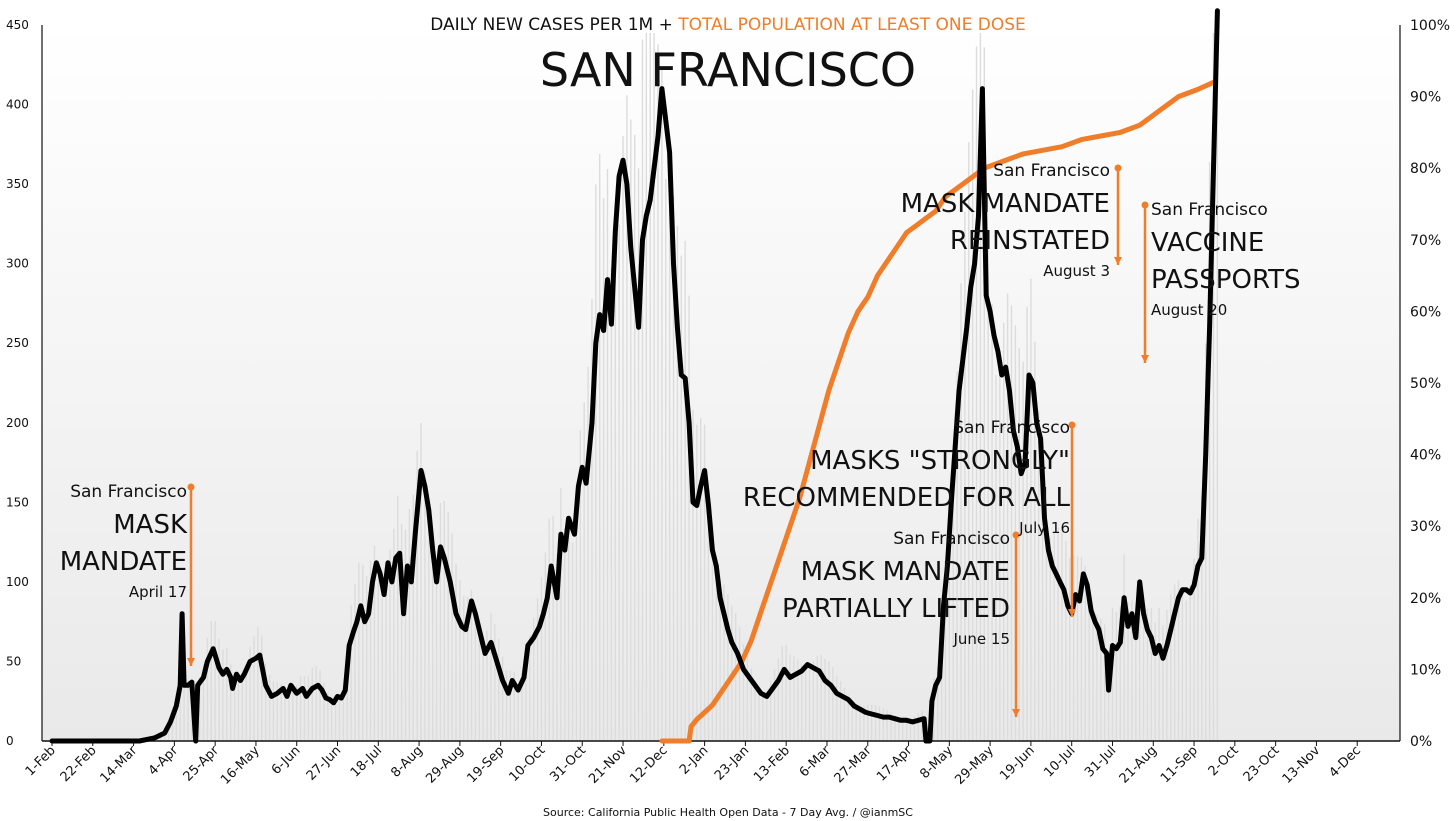 The height and width of the screenshot is (821, 1456). What do you see at coordinates (17, 264) in the screenshot?
I see `left-tick-label: 300` at bounding box center [17, 264].